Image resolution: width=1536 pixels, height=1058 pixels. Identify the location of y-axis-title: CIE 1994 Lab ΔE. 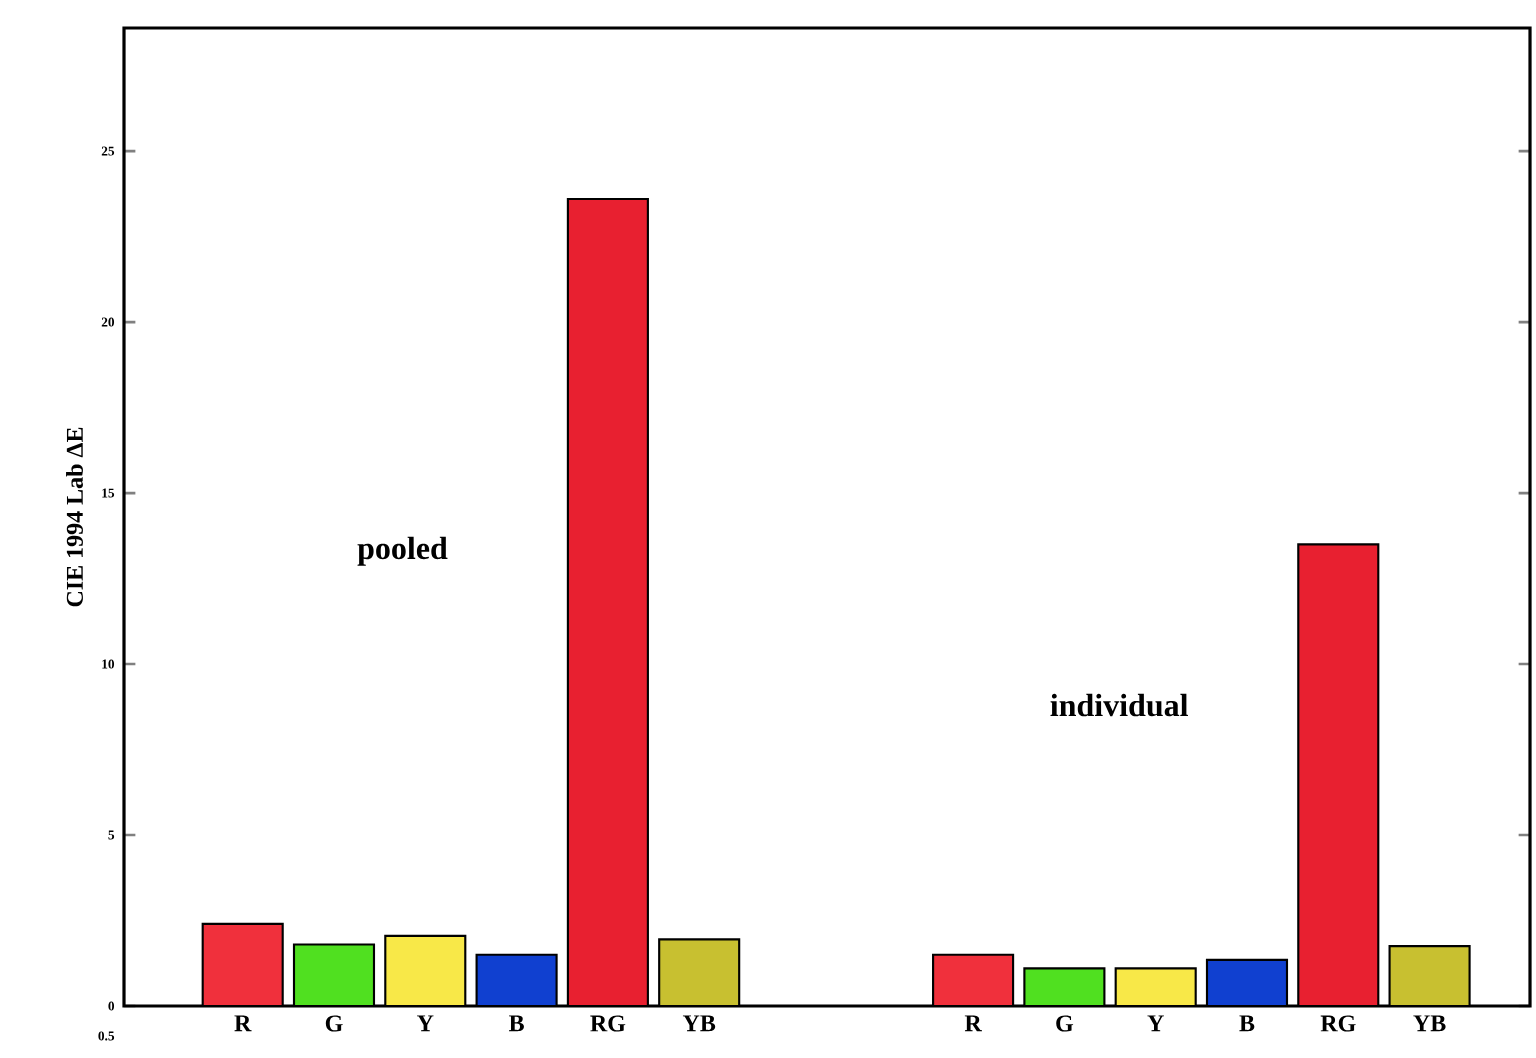
(74, 517).